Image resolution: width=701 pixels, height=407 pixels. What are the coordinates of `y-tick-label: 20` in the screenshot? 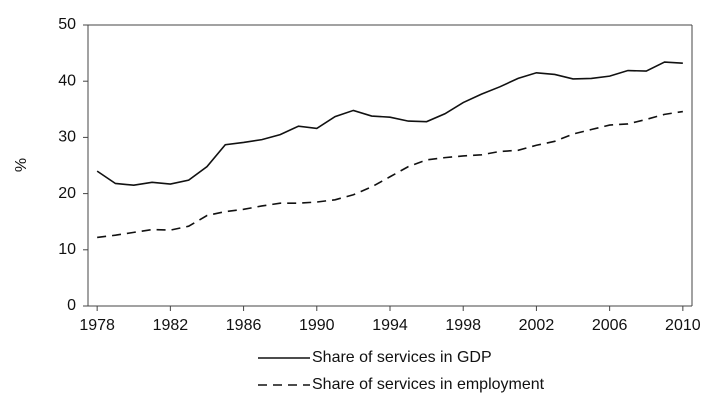 It's located at (67, 193).